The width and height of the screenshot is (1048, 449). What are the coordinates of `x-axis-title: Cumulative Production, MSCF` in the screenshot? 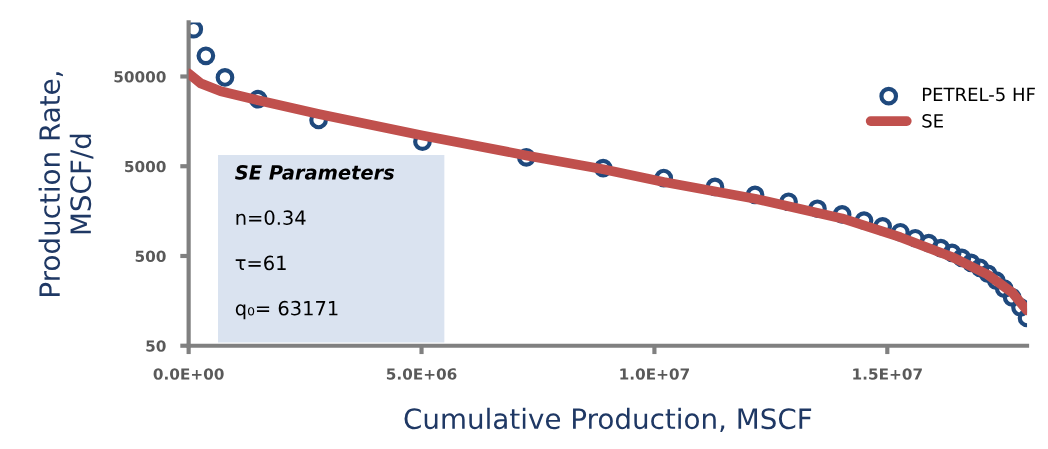 It's located at (608, 420).